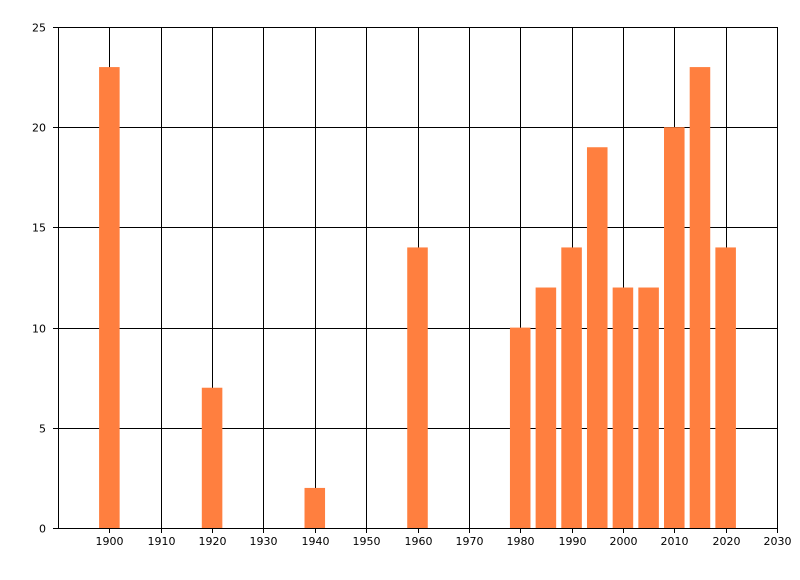 The image size is (800, 580). Describe the element at coordinates (700, 297) in the screenshot. I see `bar-2015` at that location.